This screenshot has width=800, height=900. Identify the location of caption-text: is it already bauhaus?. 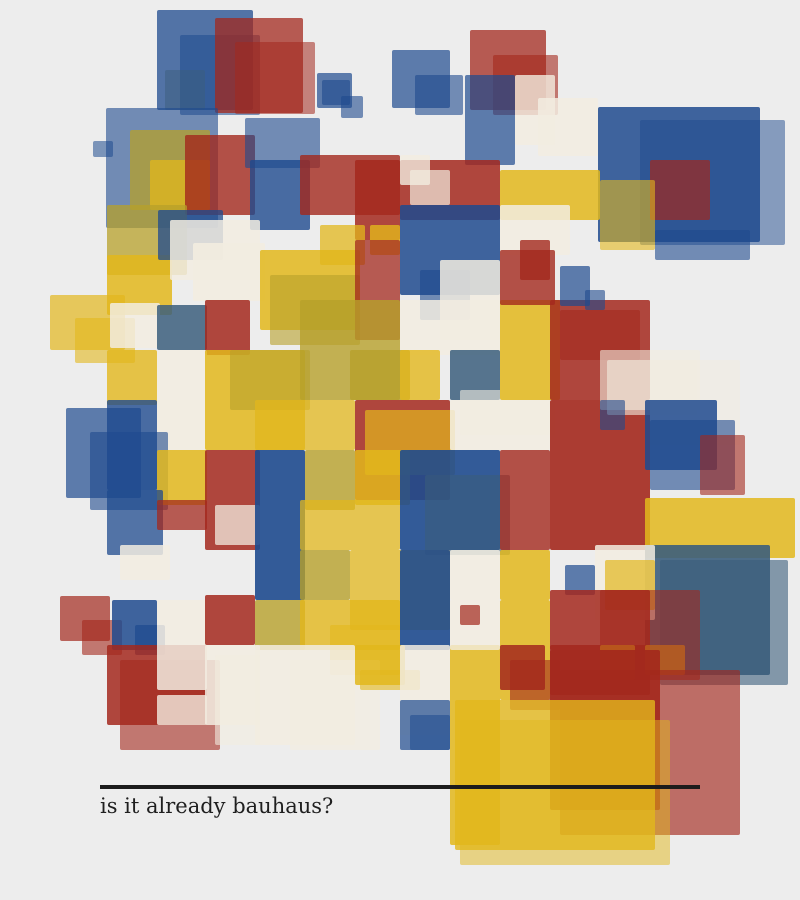
(217, 806).